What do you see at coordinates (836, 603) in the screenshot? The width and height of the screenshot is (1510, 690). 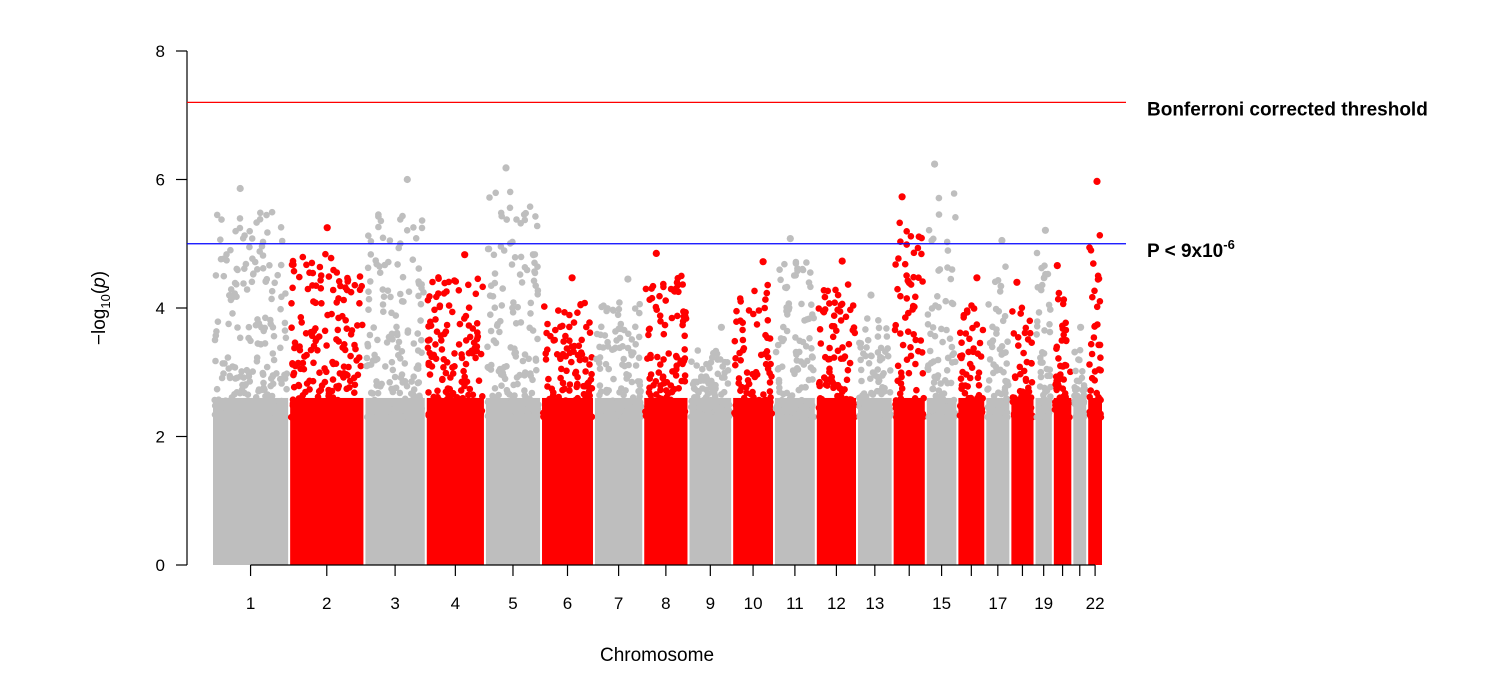 I see `x-tick-label-12: 12` at bounding box center [836, 603].